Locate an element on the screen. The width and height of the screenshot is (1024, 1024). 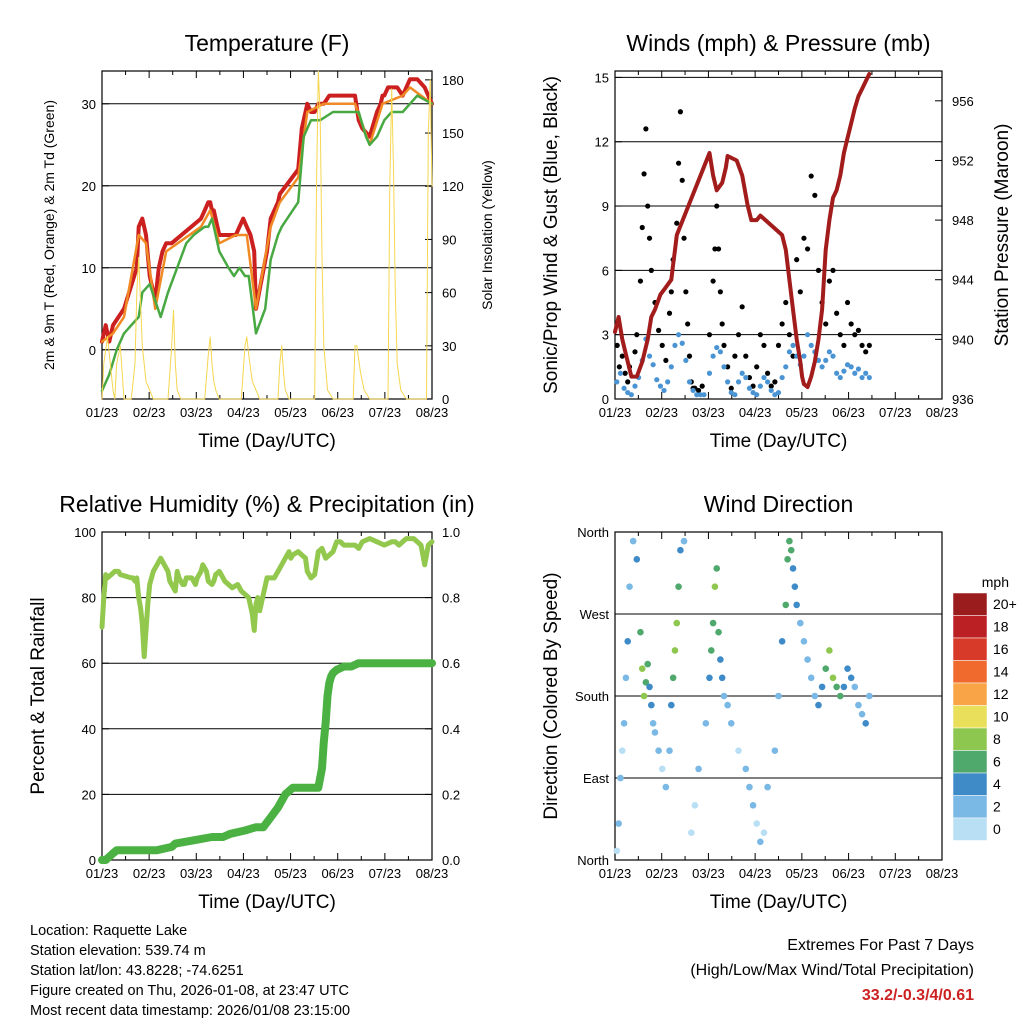
y-tick-label: East is located at coordinates (596, 778).